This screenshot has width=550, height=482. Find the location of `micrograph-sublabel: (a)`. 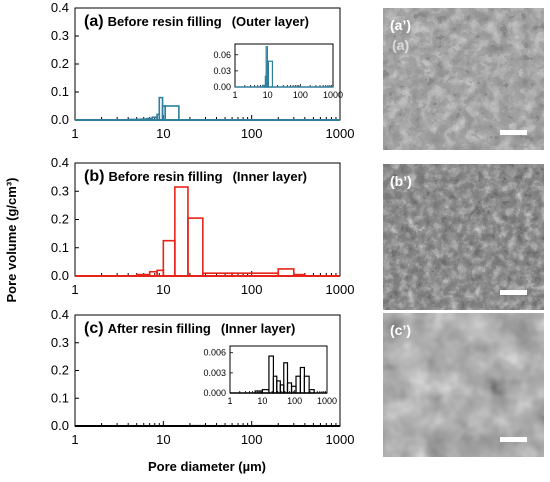

micrograph-sublabel: (a) is located at coordinates (400, 45).